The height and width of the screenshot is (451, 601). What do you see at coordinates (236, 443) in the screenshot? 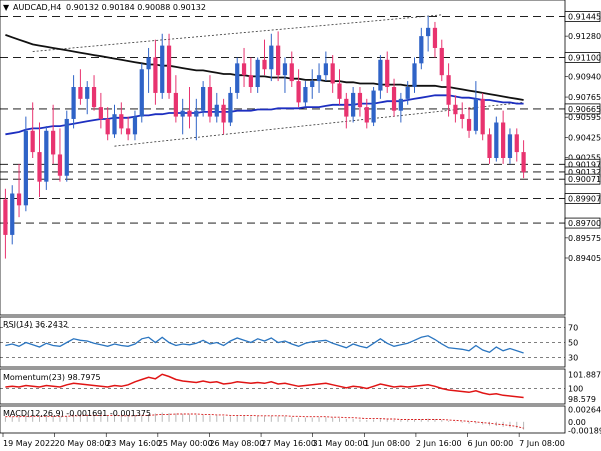
I see `time-tick-label: 26 May 08:00` at bounding box center [236, 443].